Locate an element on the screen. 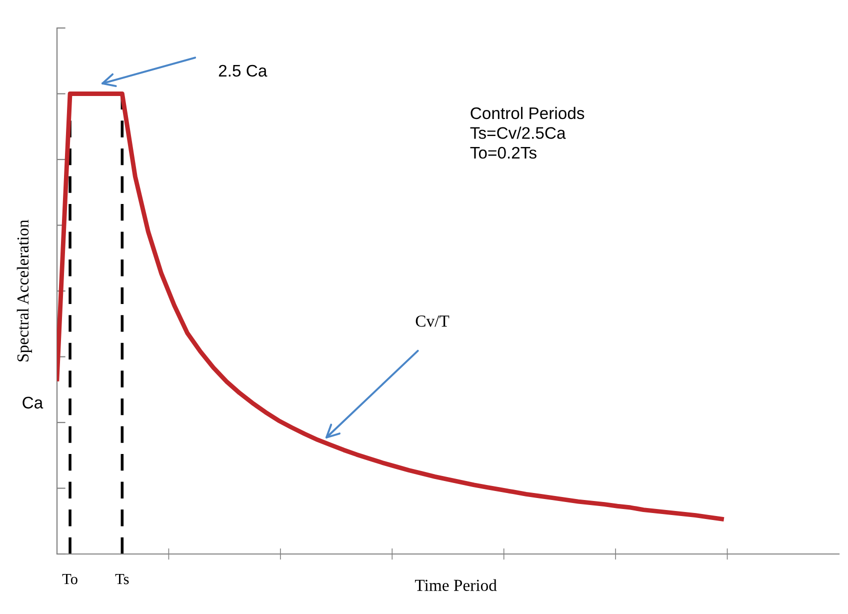  x-tick-label: To is located at coordinates (70, 579).